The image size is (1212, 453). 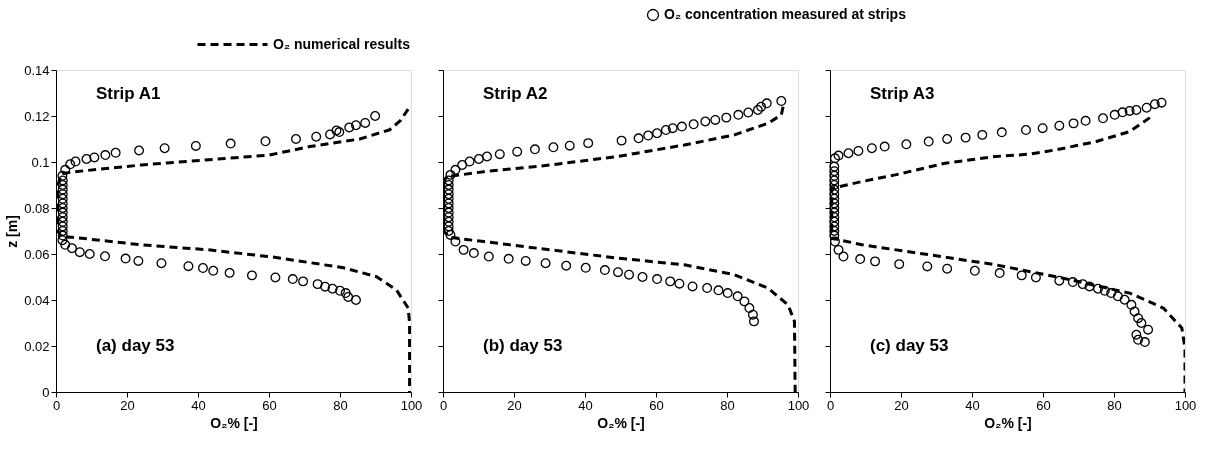 I want to click on y-tick-label: 0.12, so click(x=37, y=116).